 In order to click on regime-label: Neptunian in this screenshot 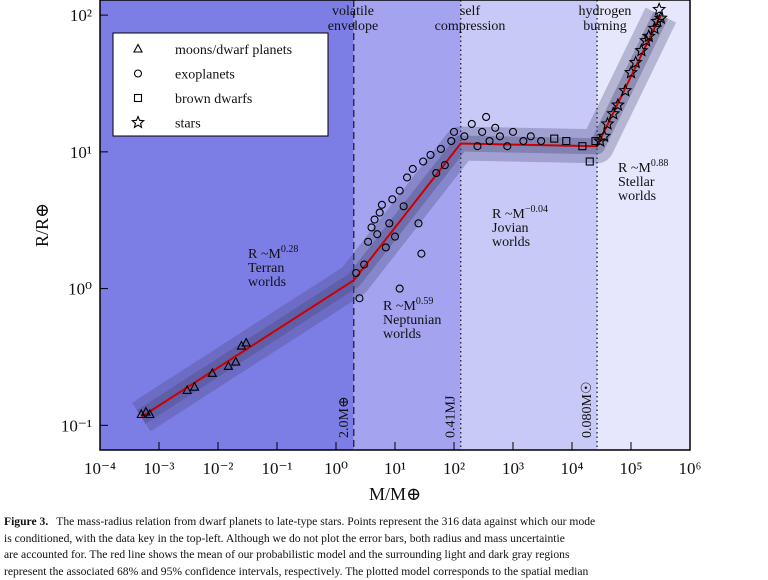, I will do `click(412, 320)`.